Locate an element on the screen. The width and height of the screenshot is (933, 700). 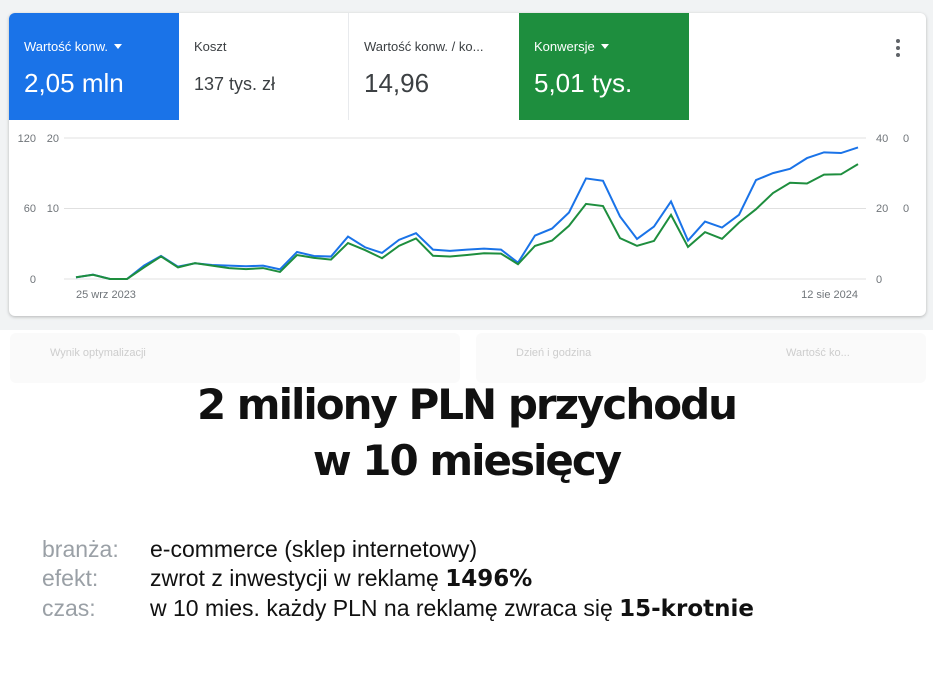
left-tick: 10 is located at coordinates (53, 209).